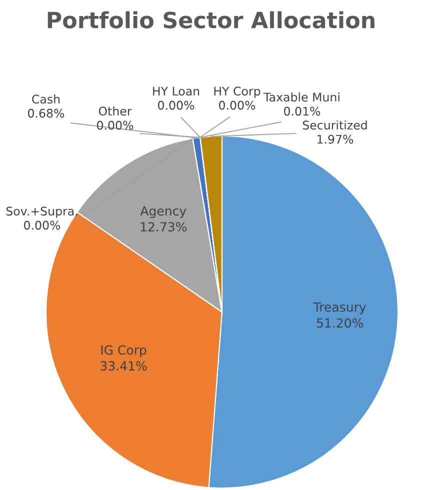  What do you see at coordinates (336, 139) in the screenshot?
I see `data-label: 1.97%` at bounding box center [336, 139].